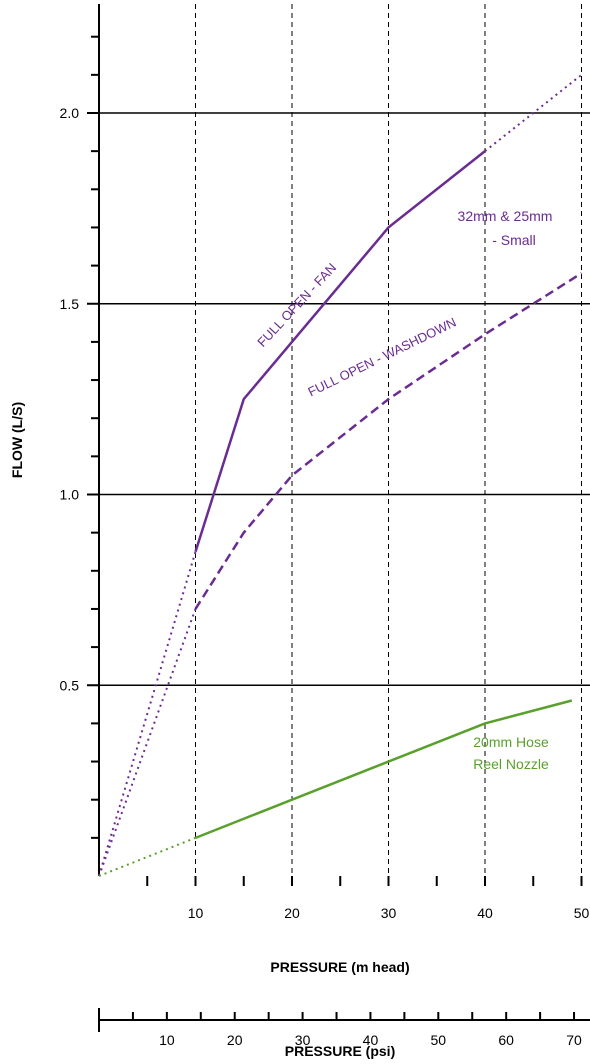  I want to click on psi-tick-label: 50, so click(439, 1040).